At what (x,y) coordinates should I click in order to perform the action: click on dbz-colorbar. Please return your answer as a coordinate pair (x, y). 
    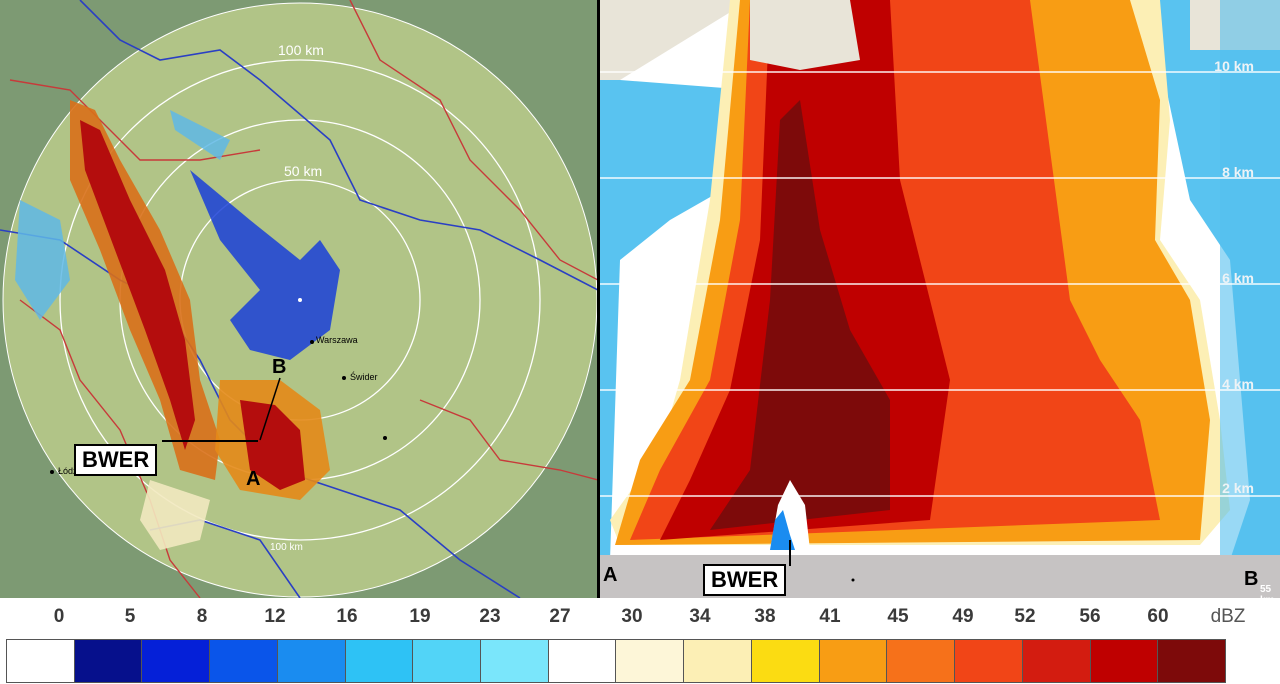
    Looking at the image, I should click on (616, 661).